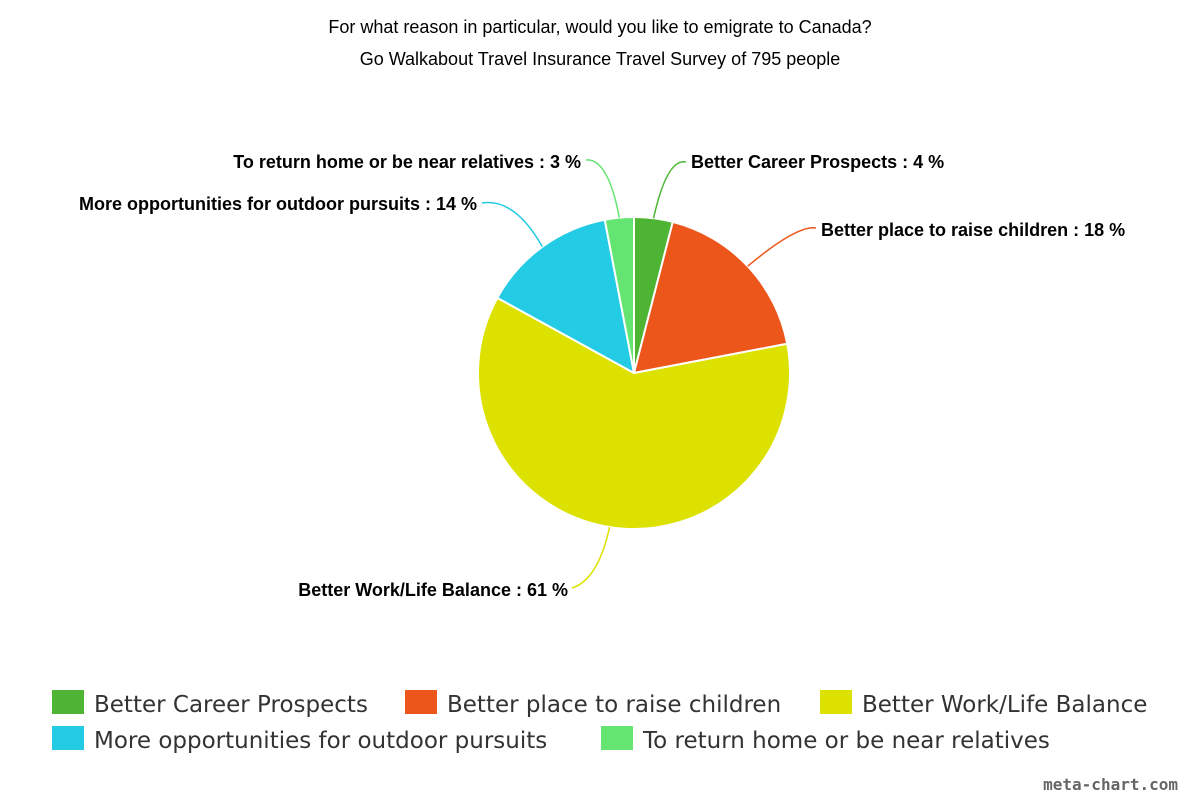 The image size is (1200, 800). I want to click on connector-more-opportunities-for-outdoor-pursuits, so click(512, 224).